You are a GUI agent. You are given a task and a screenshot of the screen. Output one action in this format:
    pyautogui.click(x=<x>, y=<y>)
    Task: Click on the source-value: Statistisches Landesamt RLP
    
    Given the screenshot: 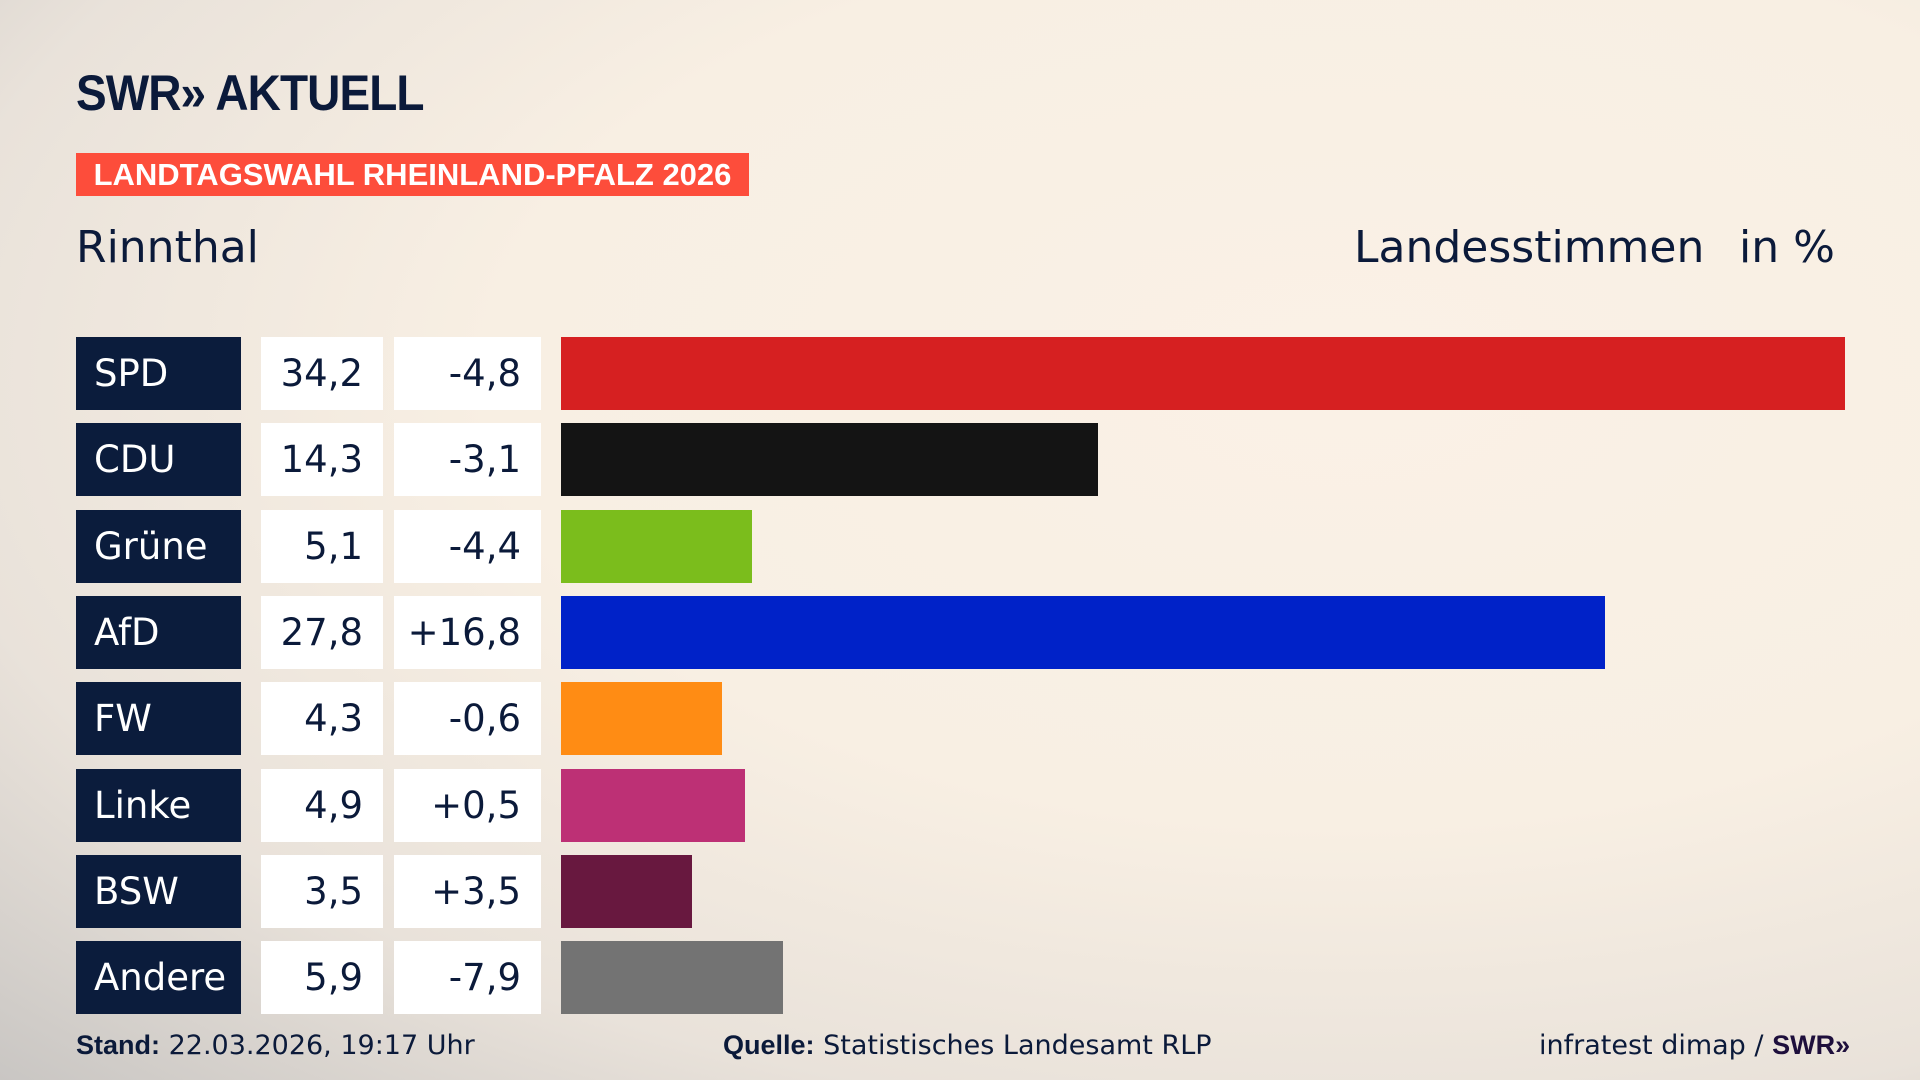 What is the action you would take?
    pyautogui.click(x=1017, y=1045)
    